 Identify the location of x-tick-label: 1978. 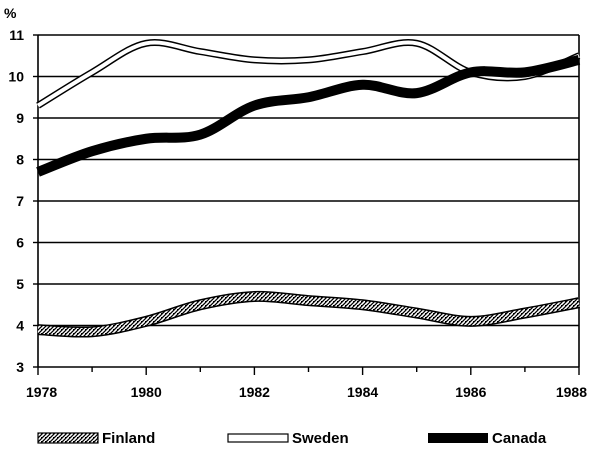
(41, 392).